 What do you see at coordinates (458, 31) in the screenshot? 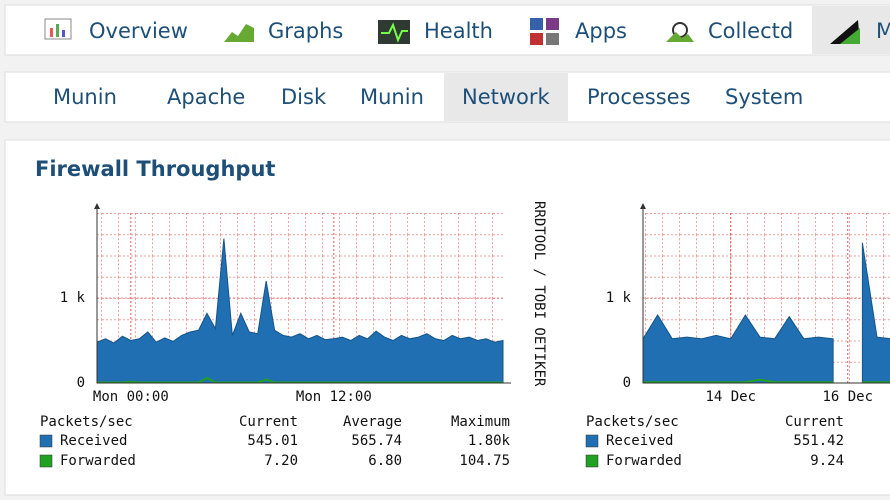
I see `nav-item: Health` at bounding box center [458, 31].